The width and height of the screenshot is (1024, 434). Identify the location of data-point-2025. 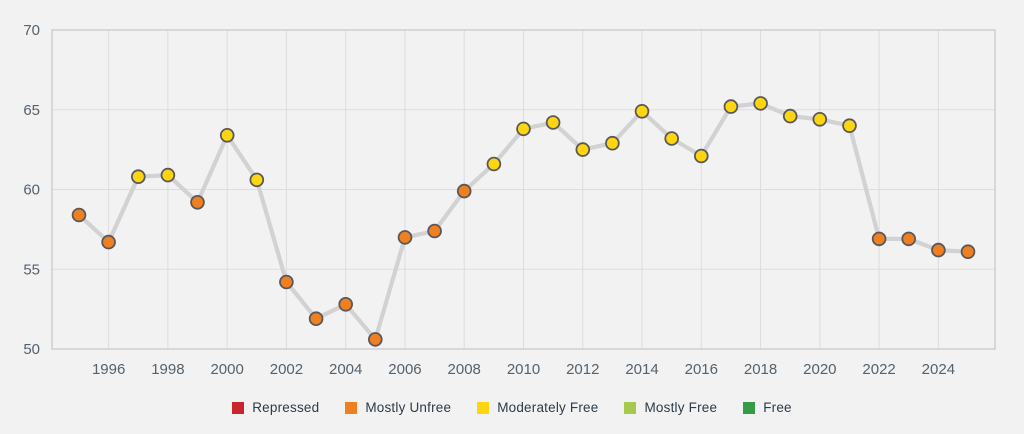
(968, 252).